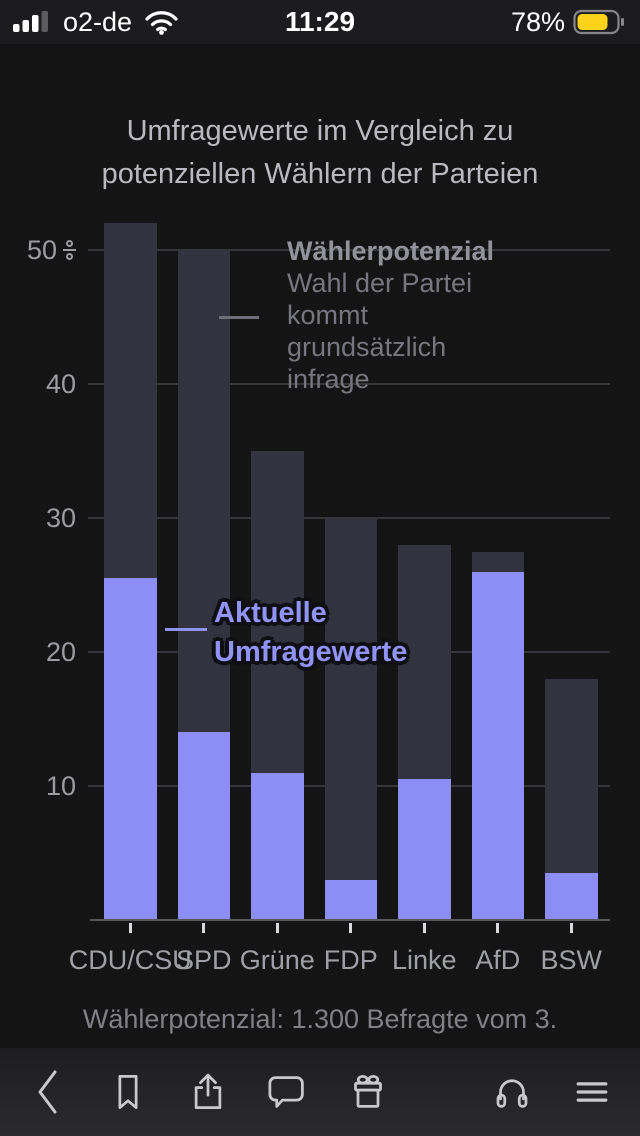  I want to click on chart-title-line-1: Umfragewerte im Vergleich zu, so click(320, 131).